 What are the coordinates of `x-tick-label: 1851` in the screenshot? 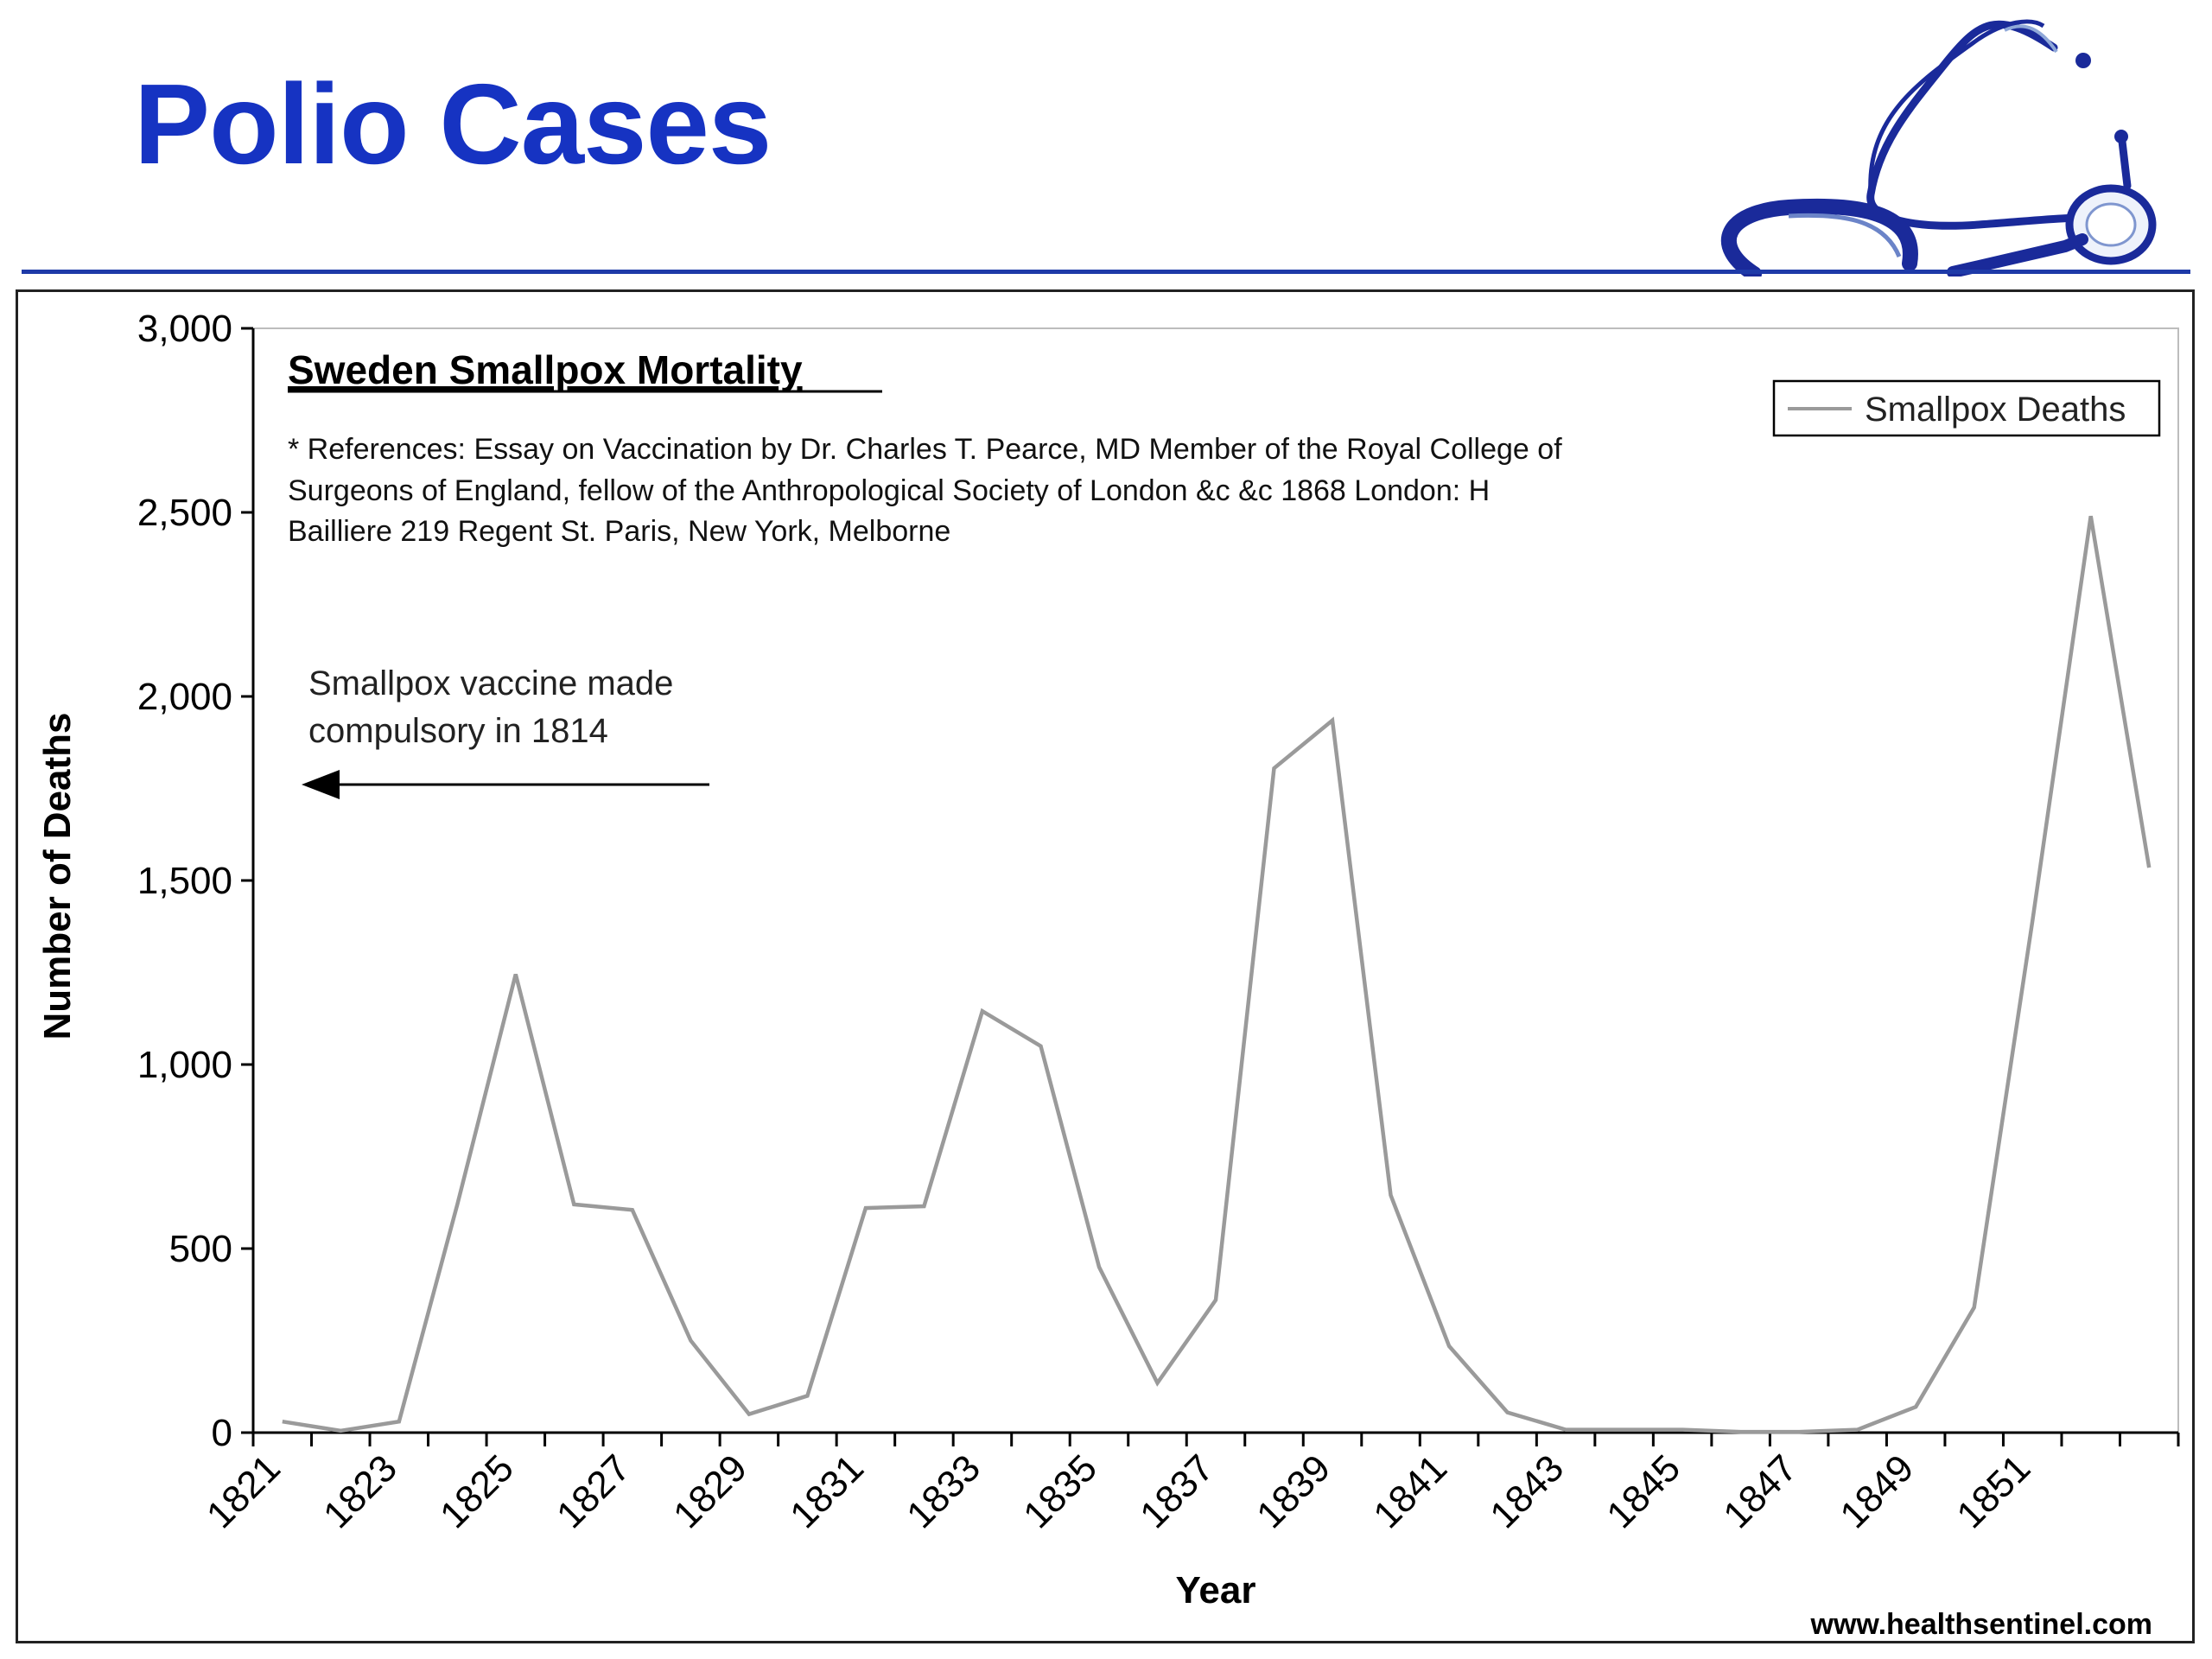 It's located at (1993, 1491).